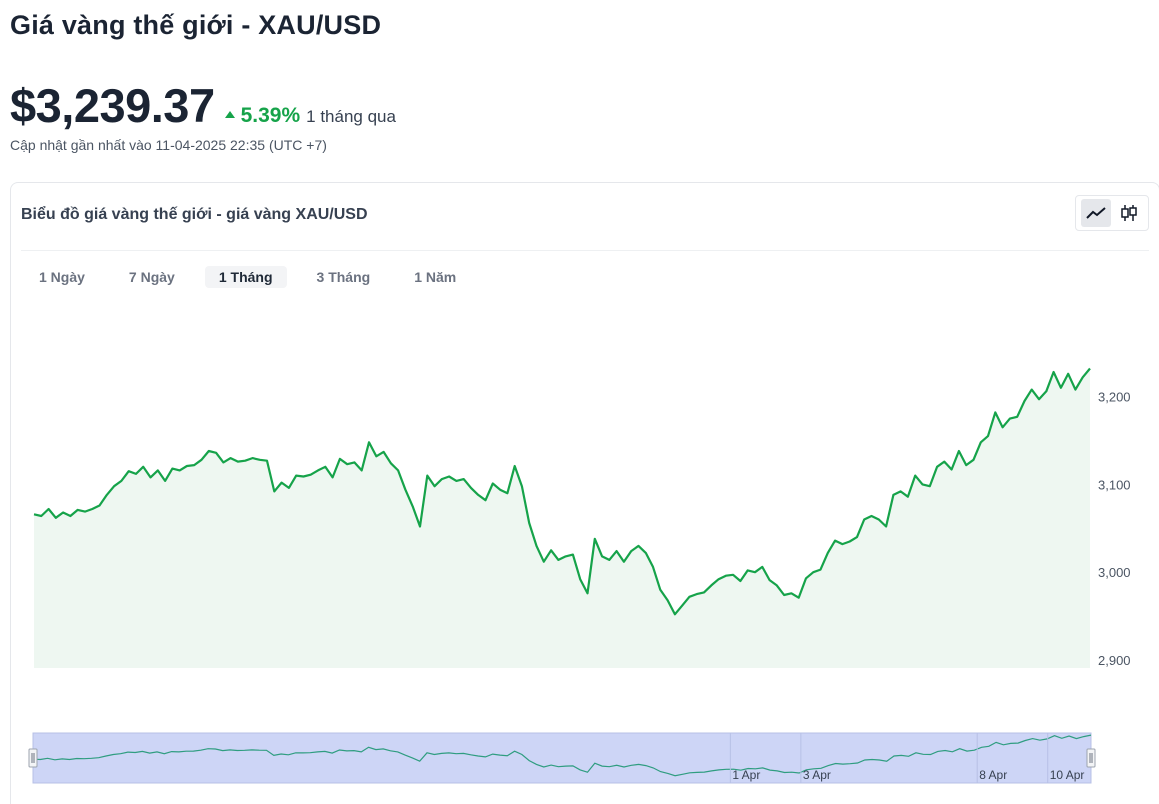 This screenshot has width=1159, height=804. I want to click on candlestick-icon, so click(1128, 213).